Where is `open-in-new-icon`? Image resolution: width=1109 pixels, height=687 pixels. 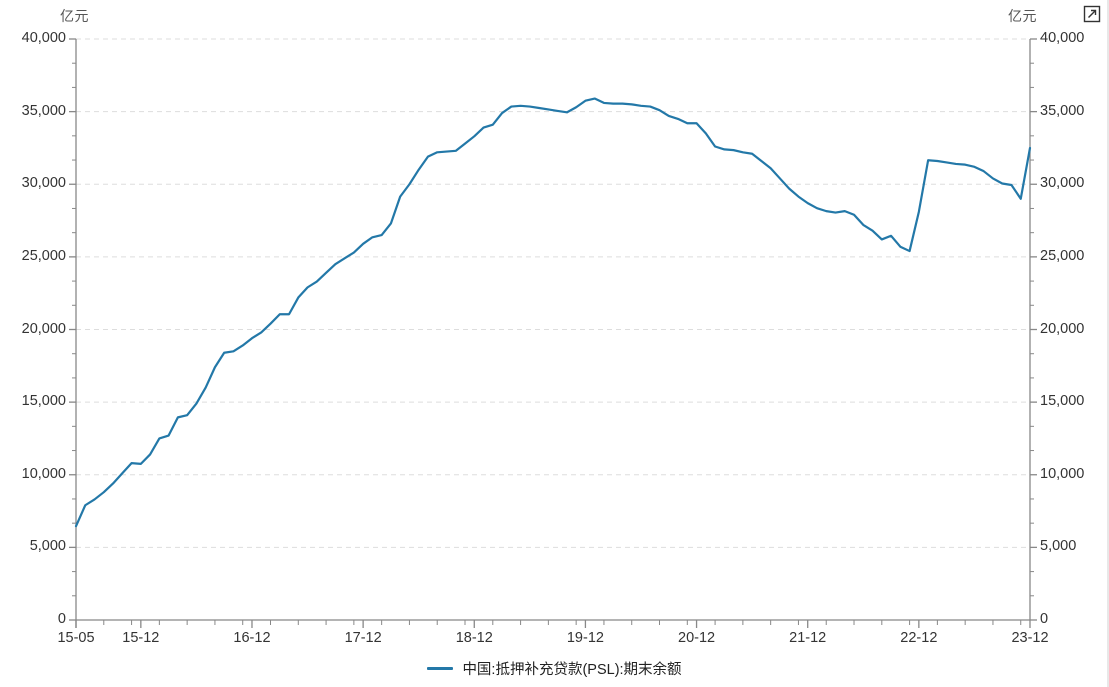
open-in-new-icon is located at coordinates (1092, 14).